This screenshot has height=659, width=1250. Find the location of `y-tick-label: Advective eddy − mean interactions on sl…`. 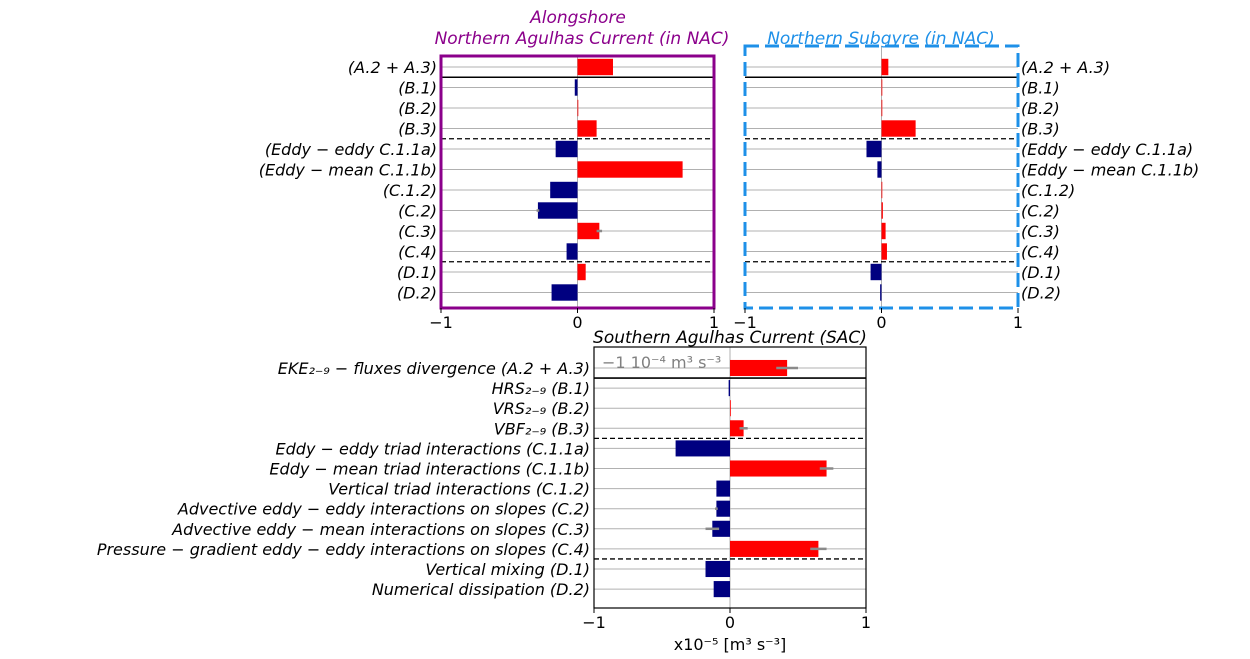

y-tick-label: Advective eddy − mean interactions on sl… is located at coordinates (380, 529).